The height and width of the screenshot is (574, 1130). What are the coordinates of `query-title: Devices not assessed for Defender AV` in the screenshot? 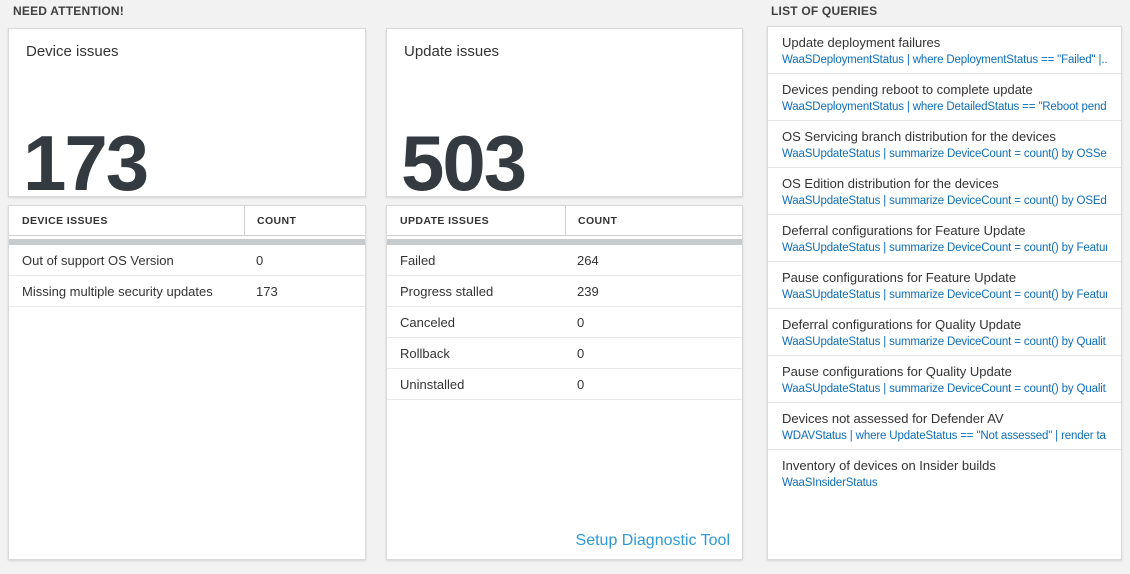 It's located at (893, 418).